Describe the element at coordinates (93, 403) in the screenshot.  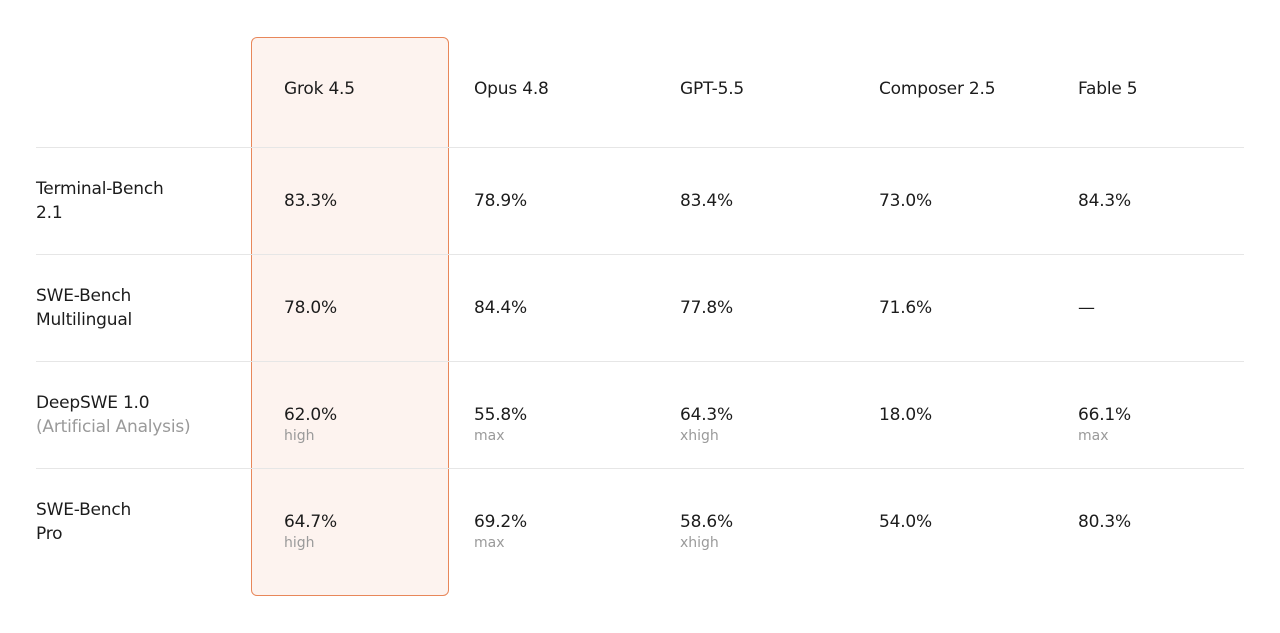
I see `row-label: DeepSWE 1.0` at that location.